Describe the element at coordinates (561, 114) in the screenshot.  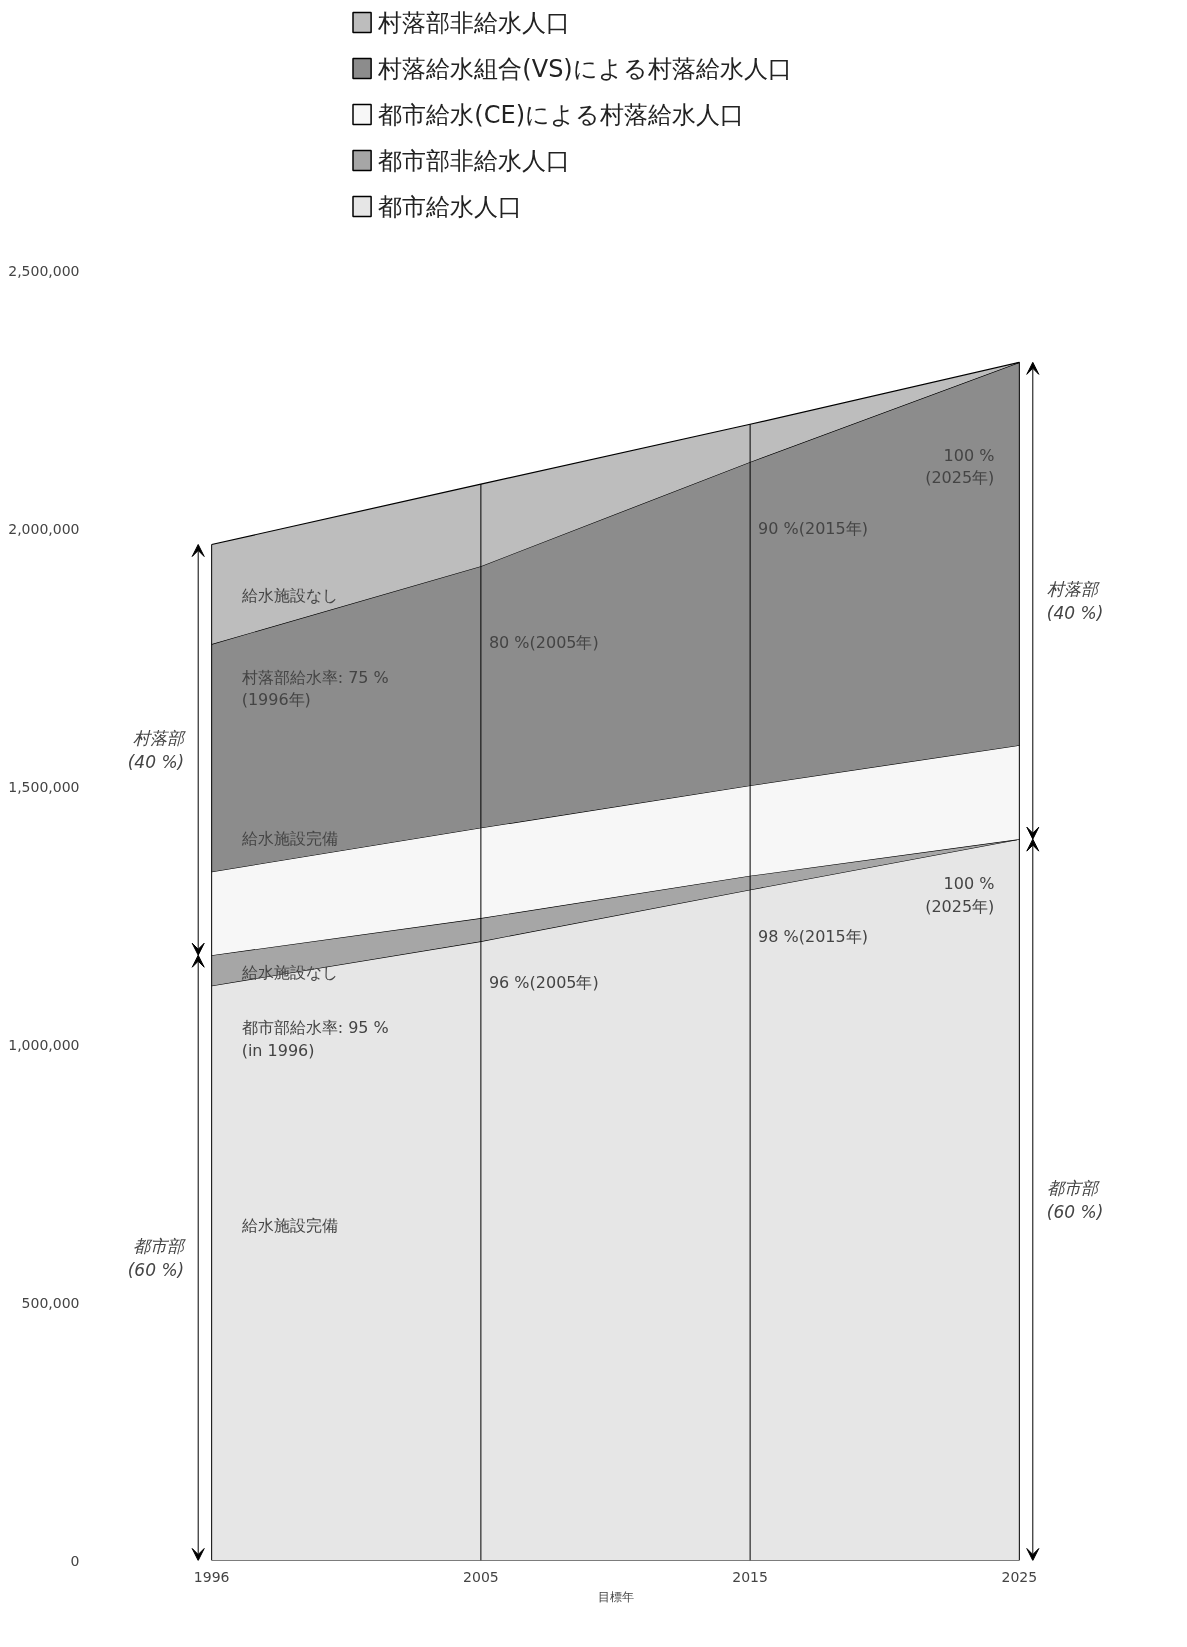
I see `legend-label: 都市給水(CE)による村落給水人口` at that location.